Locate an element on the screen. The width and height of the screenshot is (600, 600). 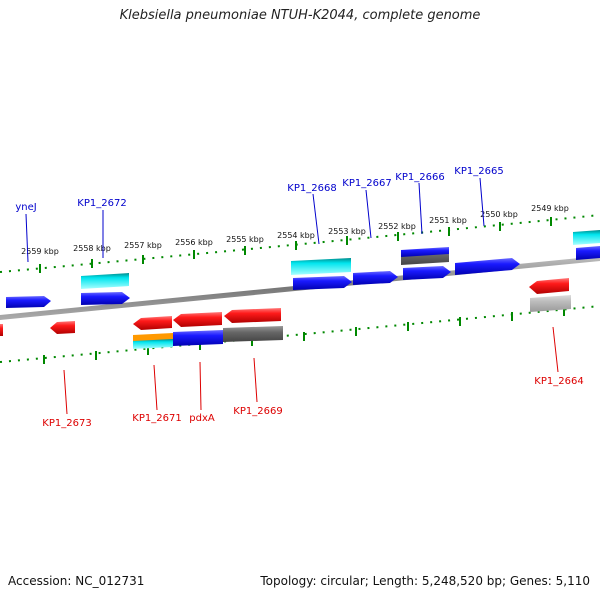
scale-label: 2549 kbp is located at coordinates (550, 208).